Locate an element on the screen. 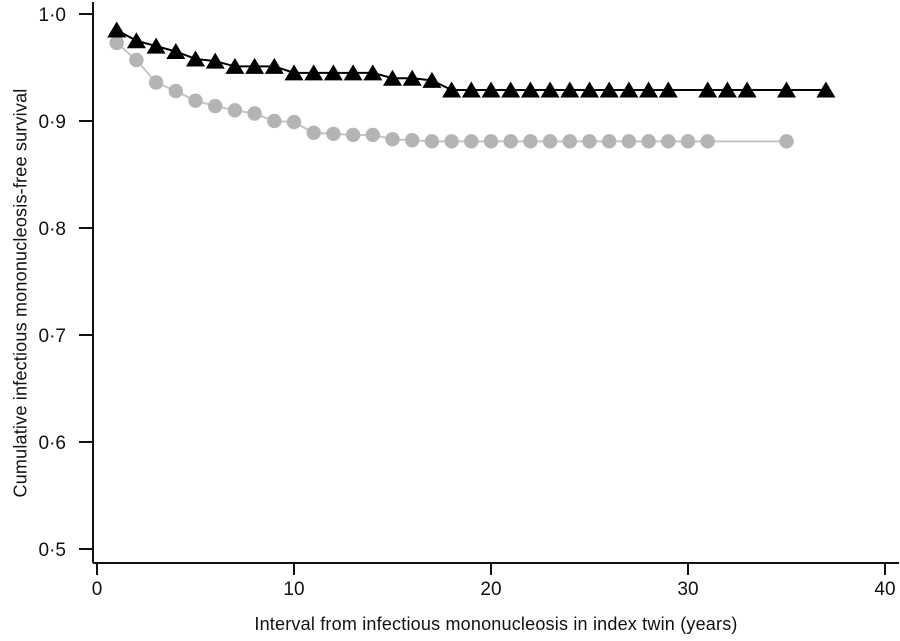  y-tick-label: 0·8 is located at coordinates (52, 229).